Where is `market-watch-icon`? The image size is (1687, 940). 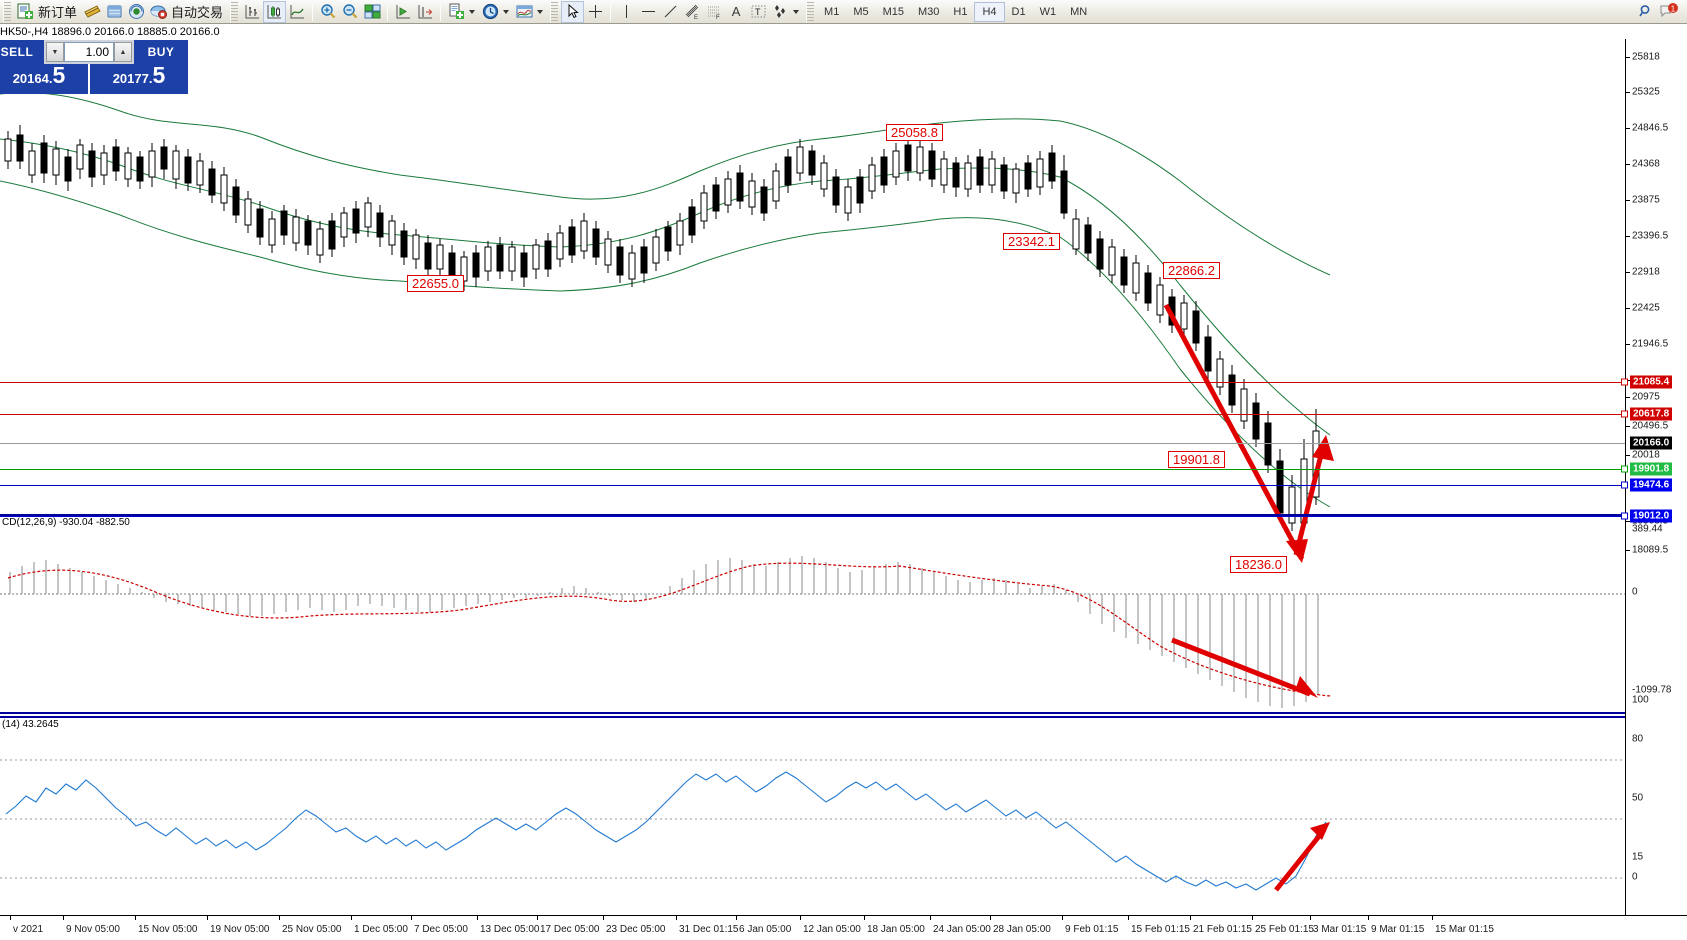 market-watch-icon is located at coordinates (114, 12).